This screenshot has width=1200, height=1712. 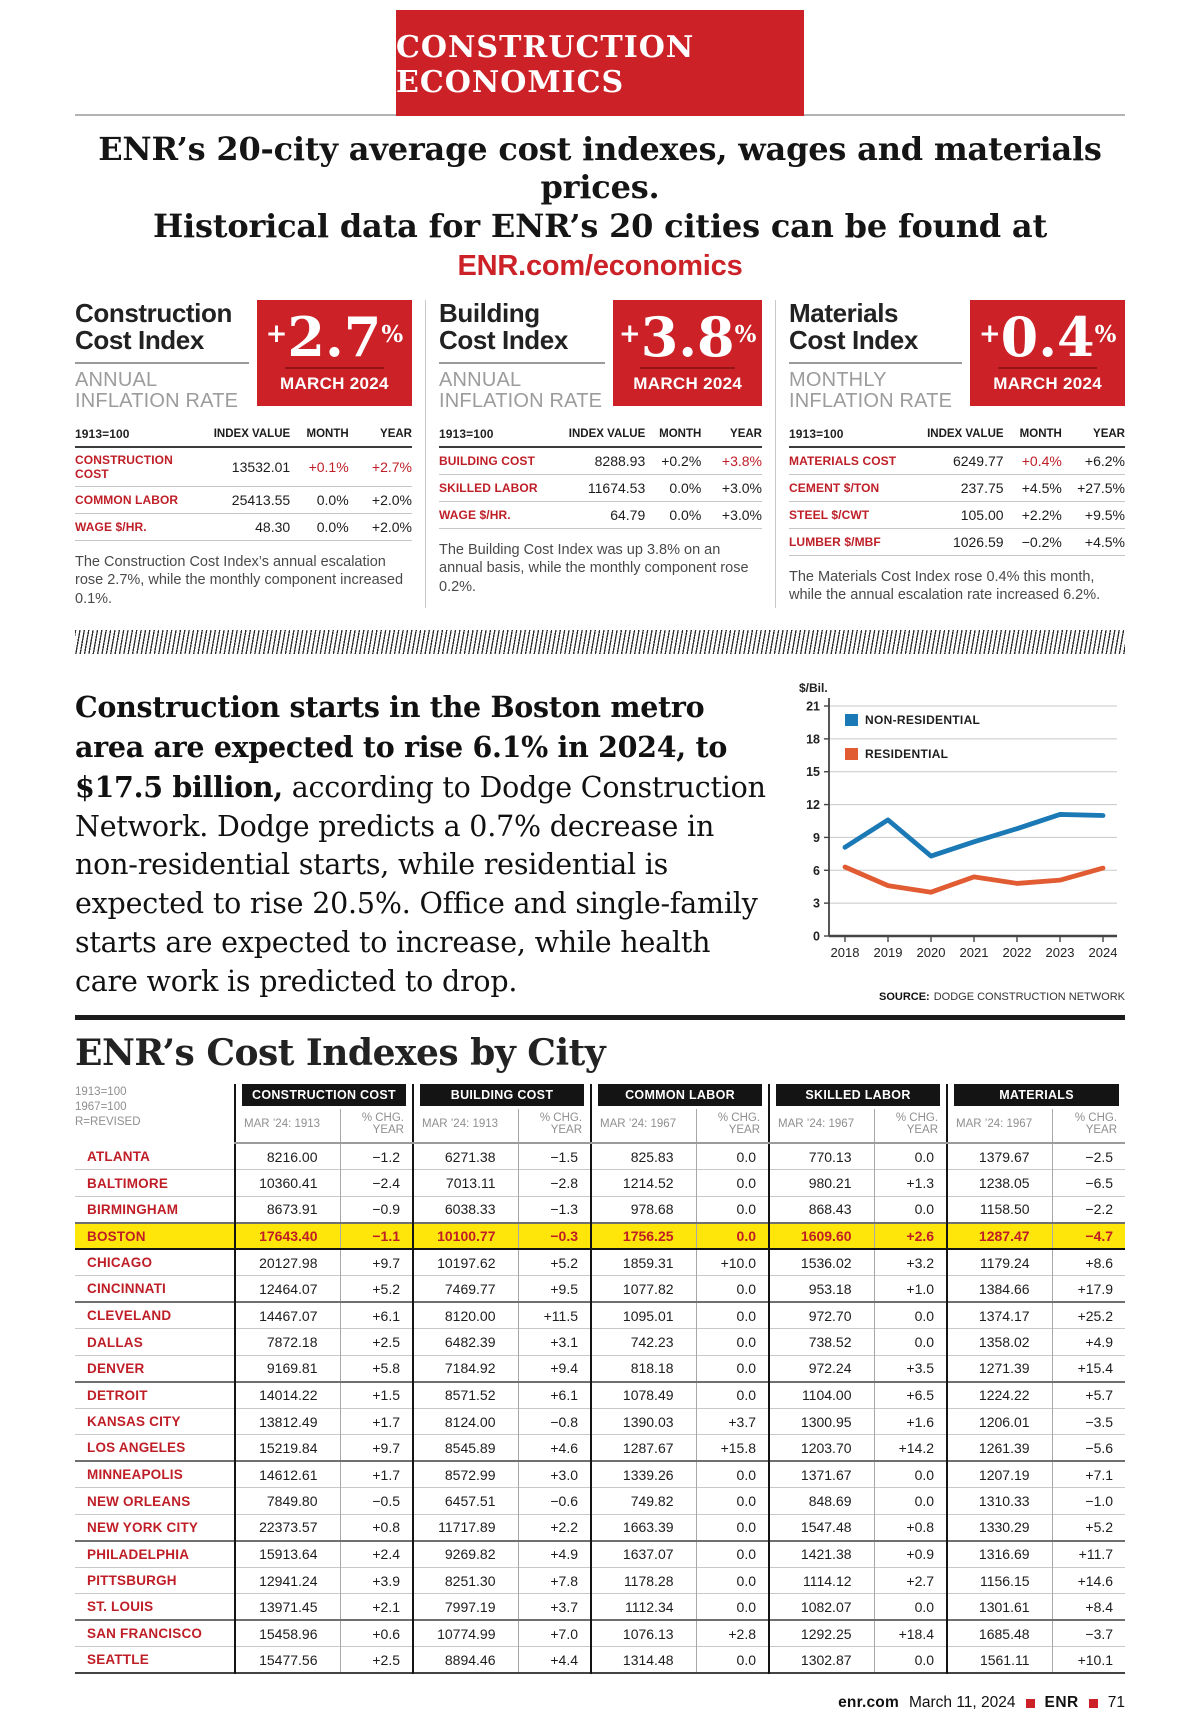 What do you see at coordinates (821, 1209) in the screenshot?
I see `index-value-cell: 868.43` at bounding box center [821, 1209].